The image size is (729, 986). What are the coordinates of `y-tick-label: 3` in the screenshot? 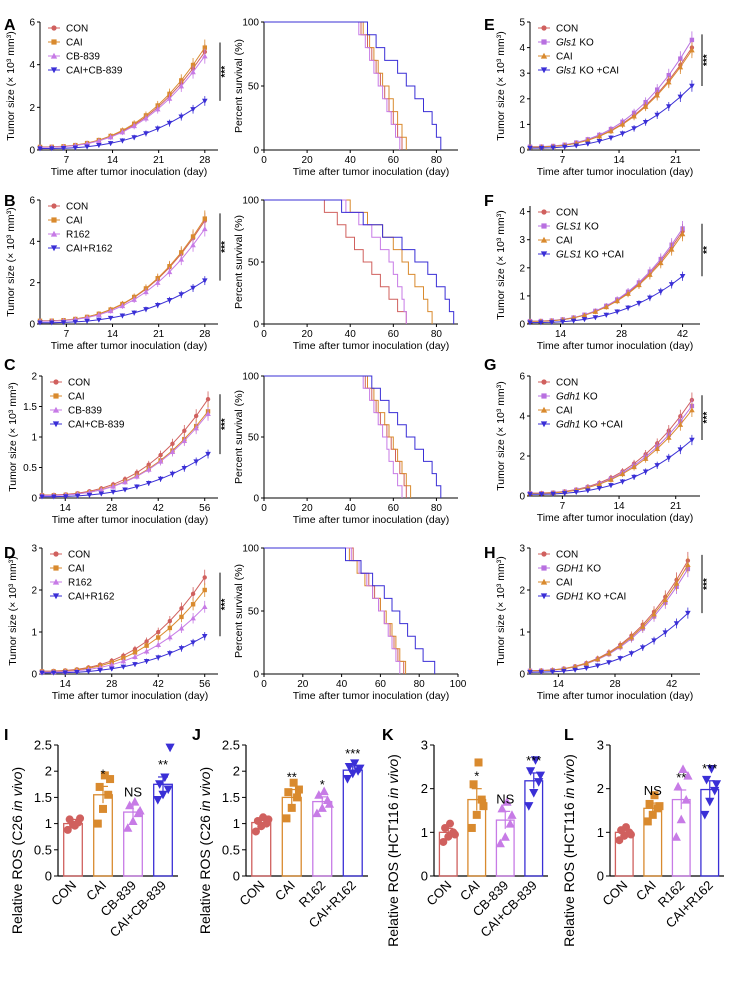 It's located at (424, 745).